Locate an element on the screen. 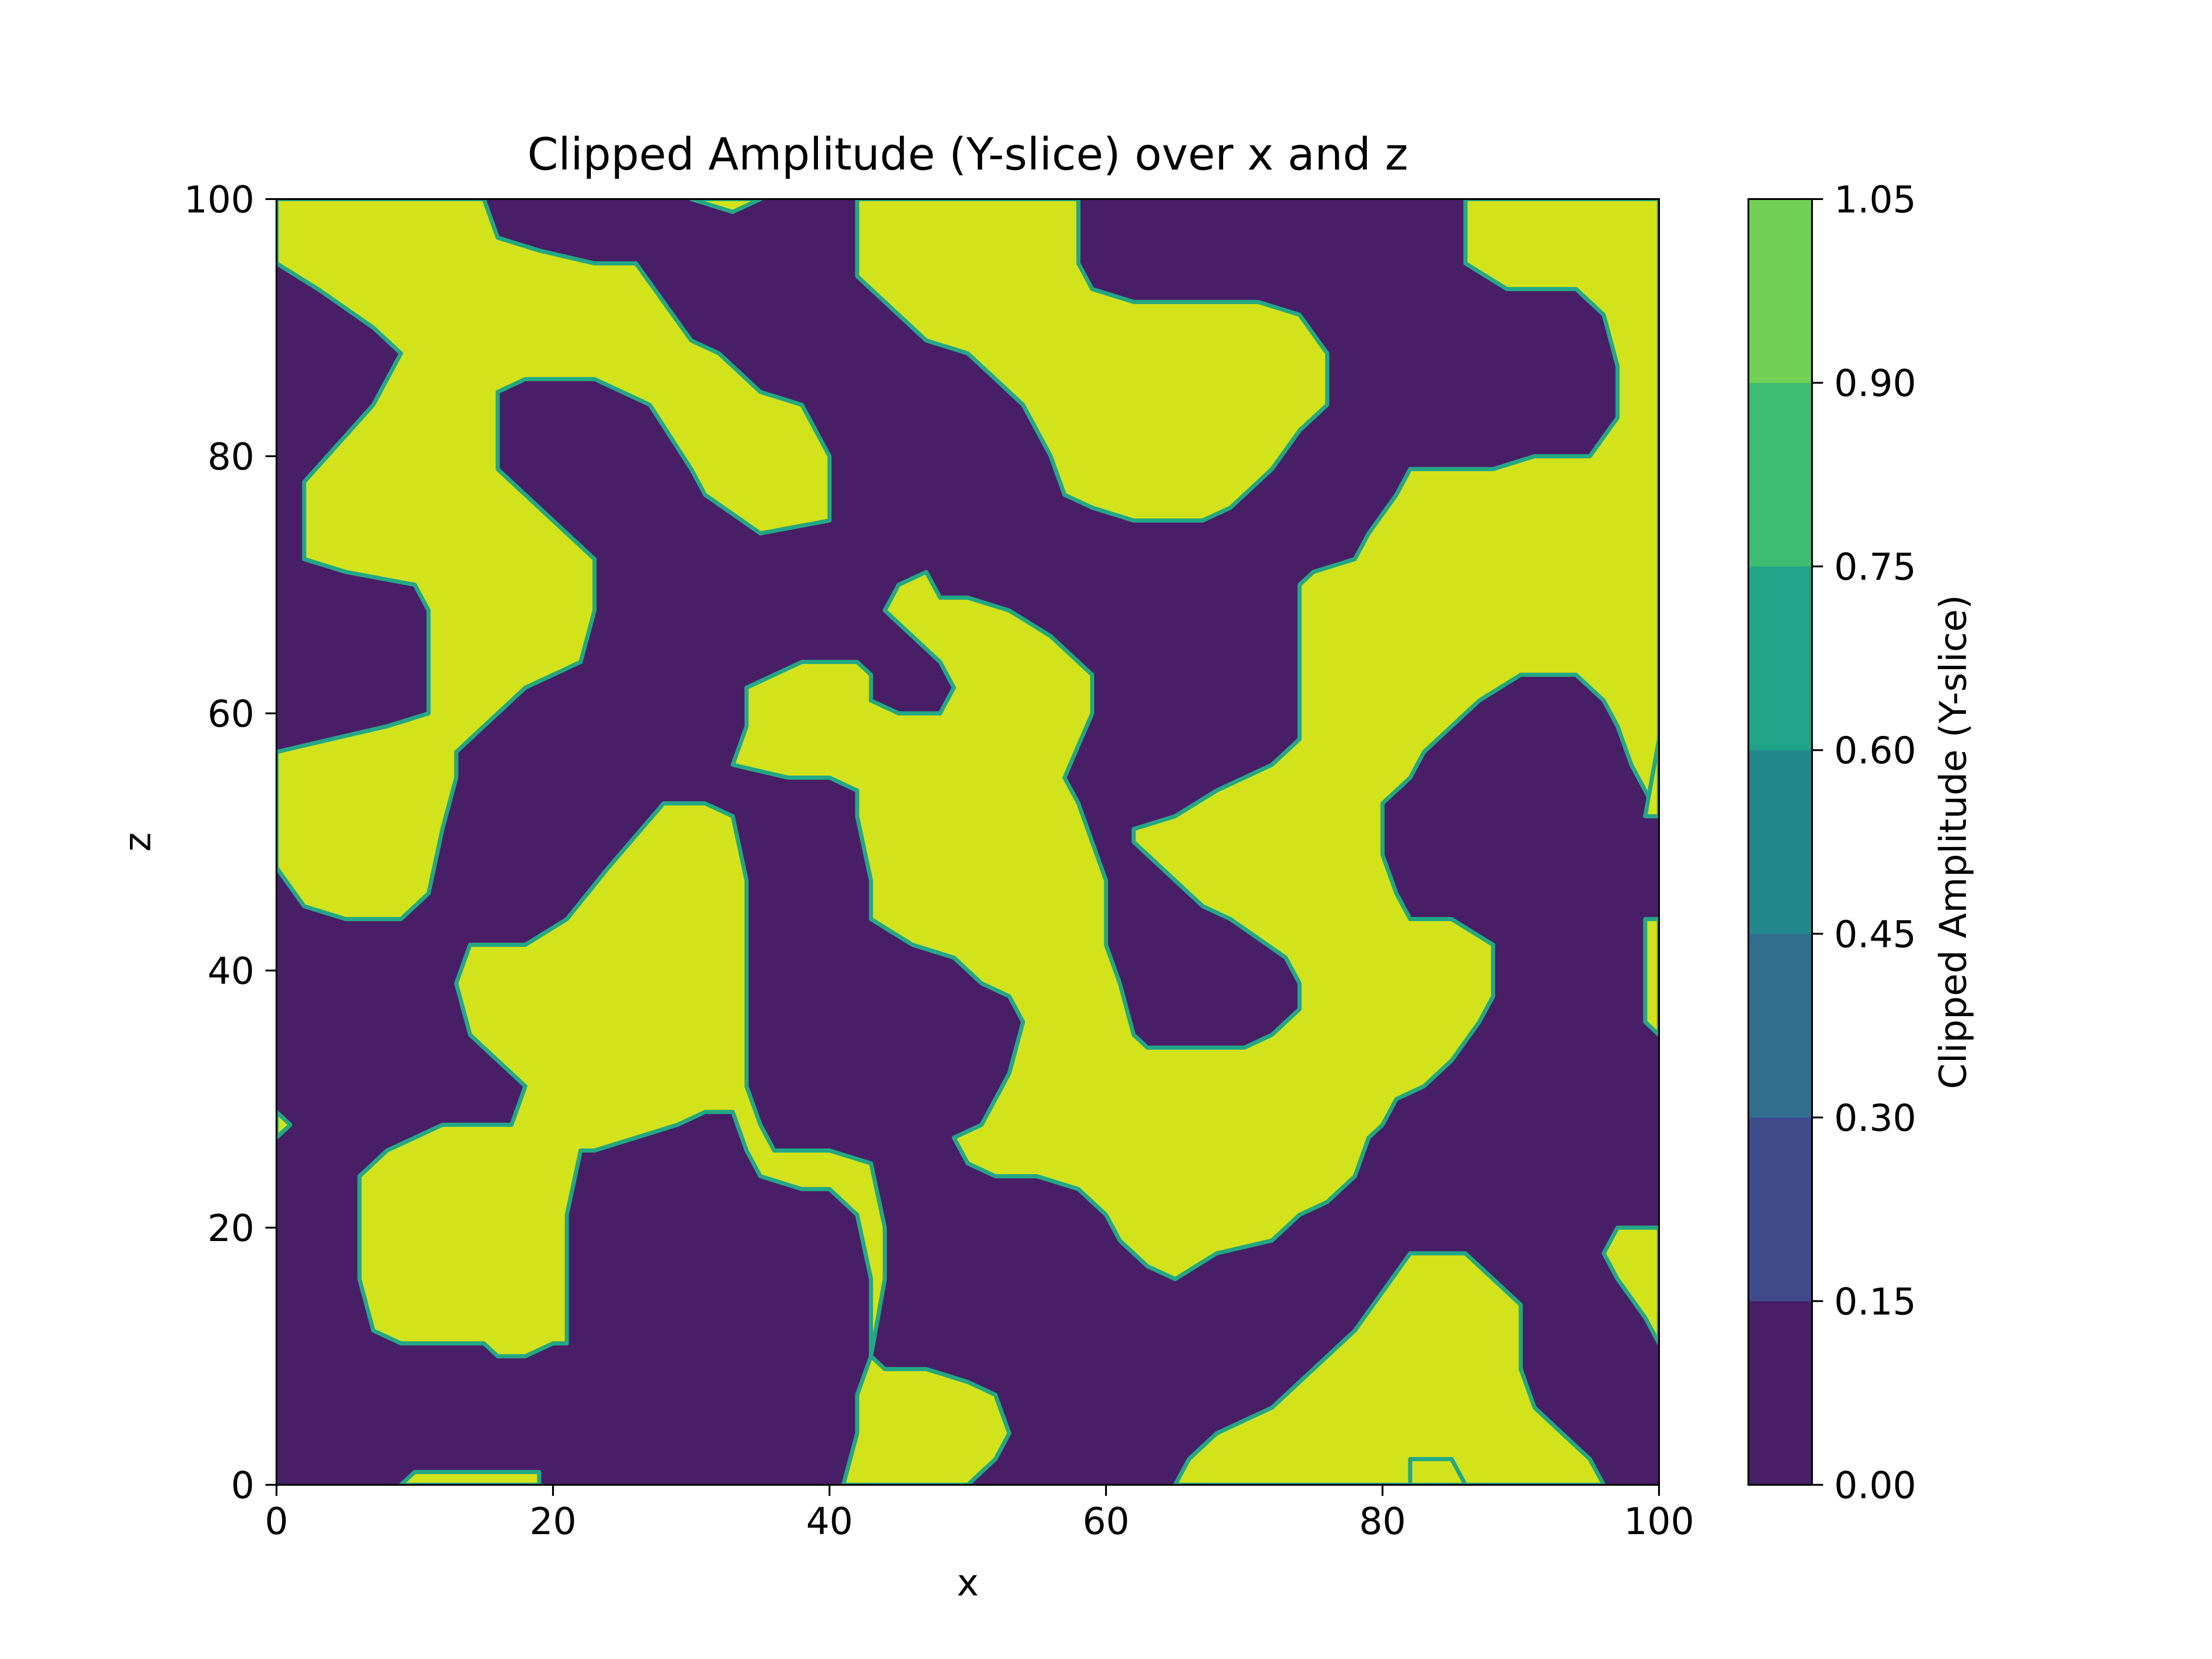  x-axis-label: x is located at coordinates (967, 1582).